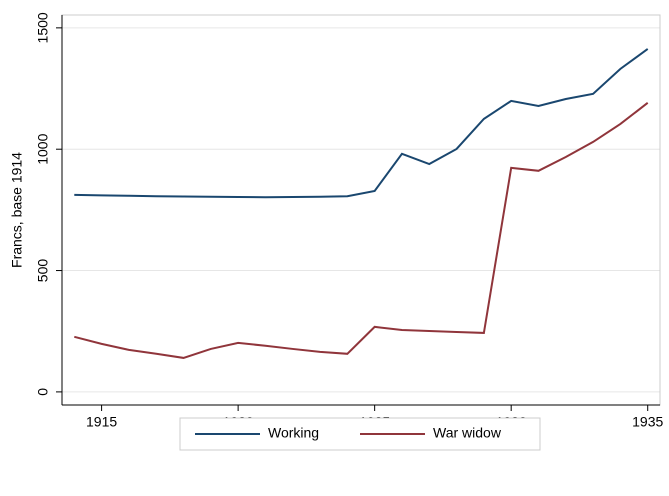 The width and height of the screenshot is (669, 496). What do you see at coordinates (43, 27) in the screenshot?
I see `y-tick-label: 1500` at bounding box center [43, 27].